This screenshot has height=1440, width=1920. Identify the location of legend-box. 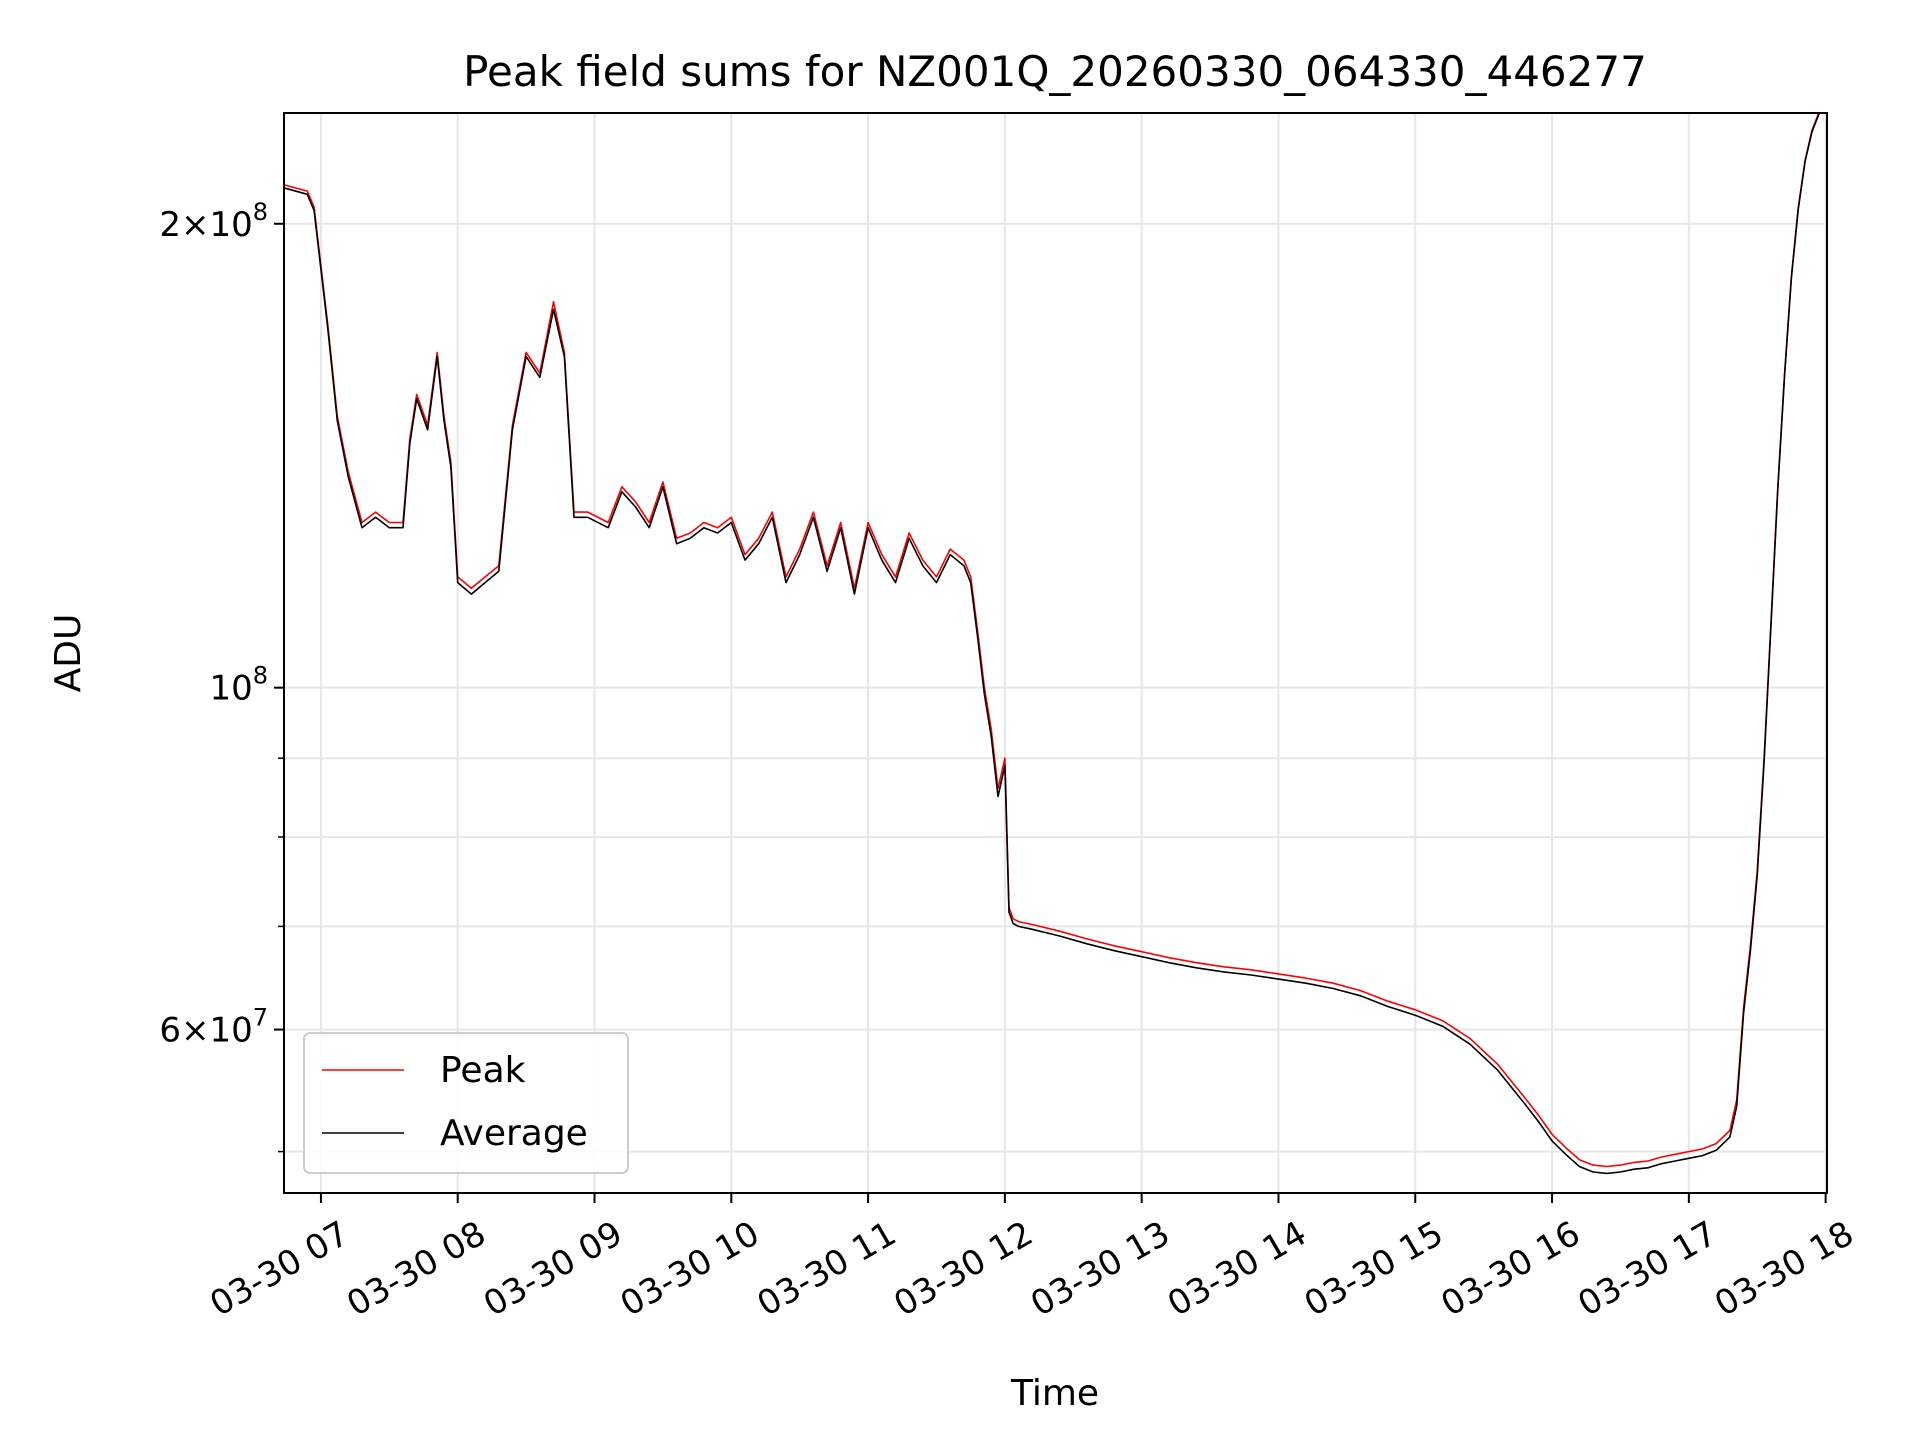
(466, 1103).